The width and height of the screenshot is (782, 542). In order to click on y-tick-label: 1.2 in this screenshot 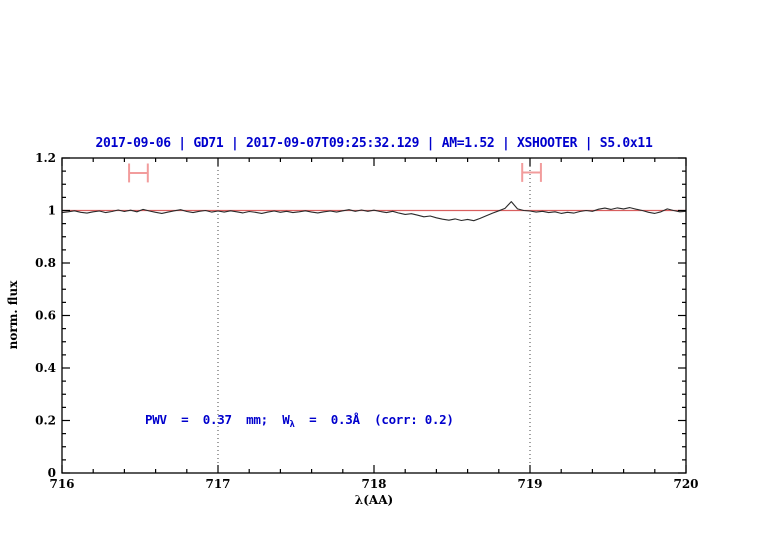, I will do `click(45, 158)`.